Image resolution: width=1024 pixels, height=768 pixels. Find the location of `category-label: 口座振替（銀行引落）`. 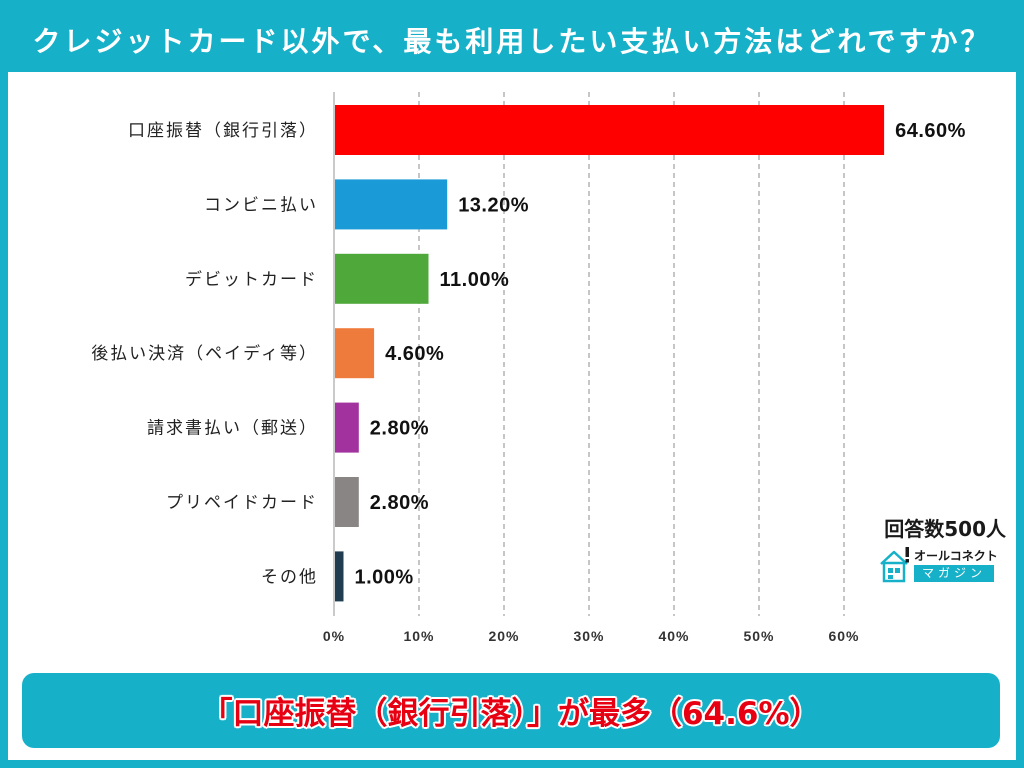

category-label: 口座振替（銀行引落） is located at coordinates (223, 131).